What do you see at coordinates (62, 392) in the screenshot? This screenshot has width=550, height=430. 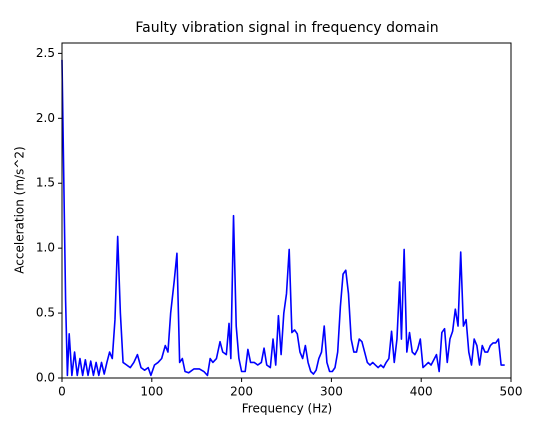 I see `x-tick-label: 0` at bounding box center [62, 392].